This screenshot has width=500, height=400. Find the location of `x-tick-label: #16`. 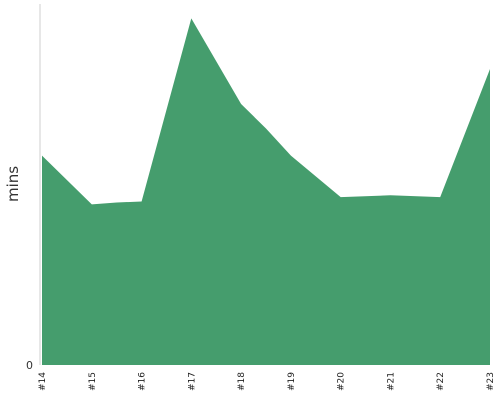

x-tick-label: #16 is located at coordinates (143, 381).